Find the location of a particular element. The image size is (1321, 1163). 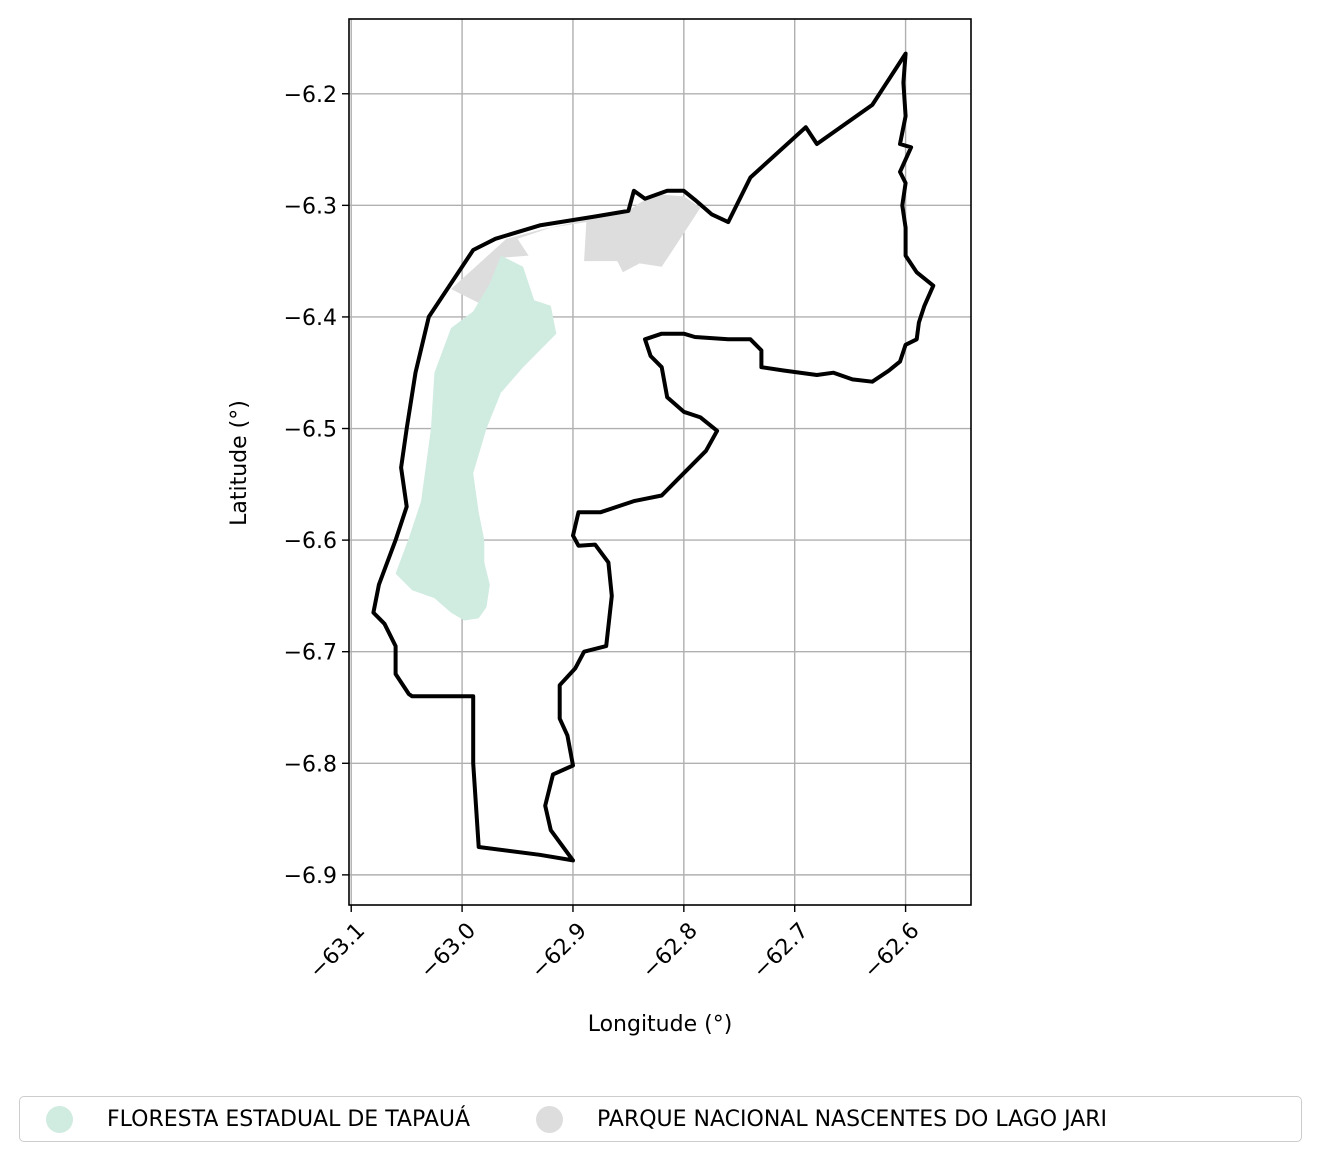

legend-marker-floresta is located at coordinates (59, 1119).